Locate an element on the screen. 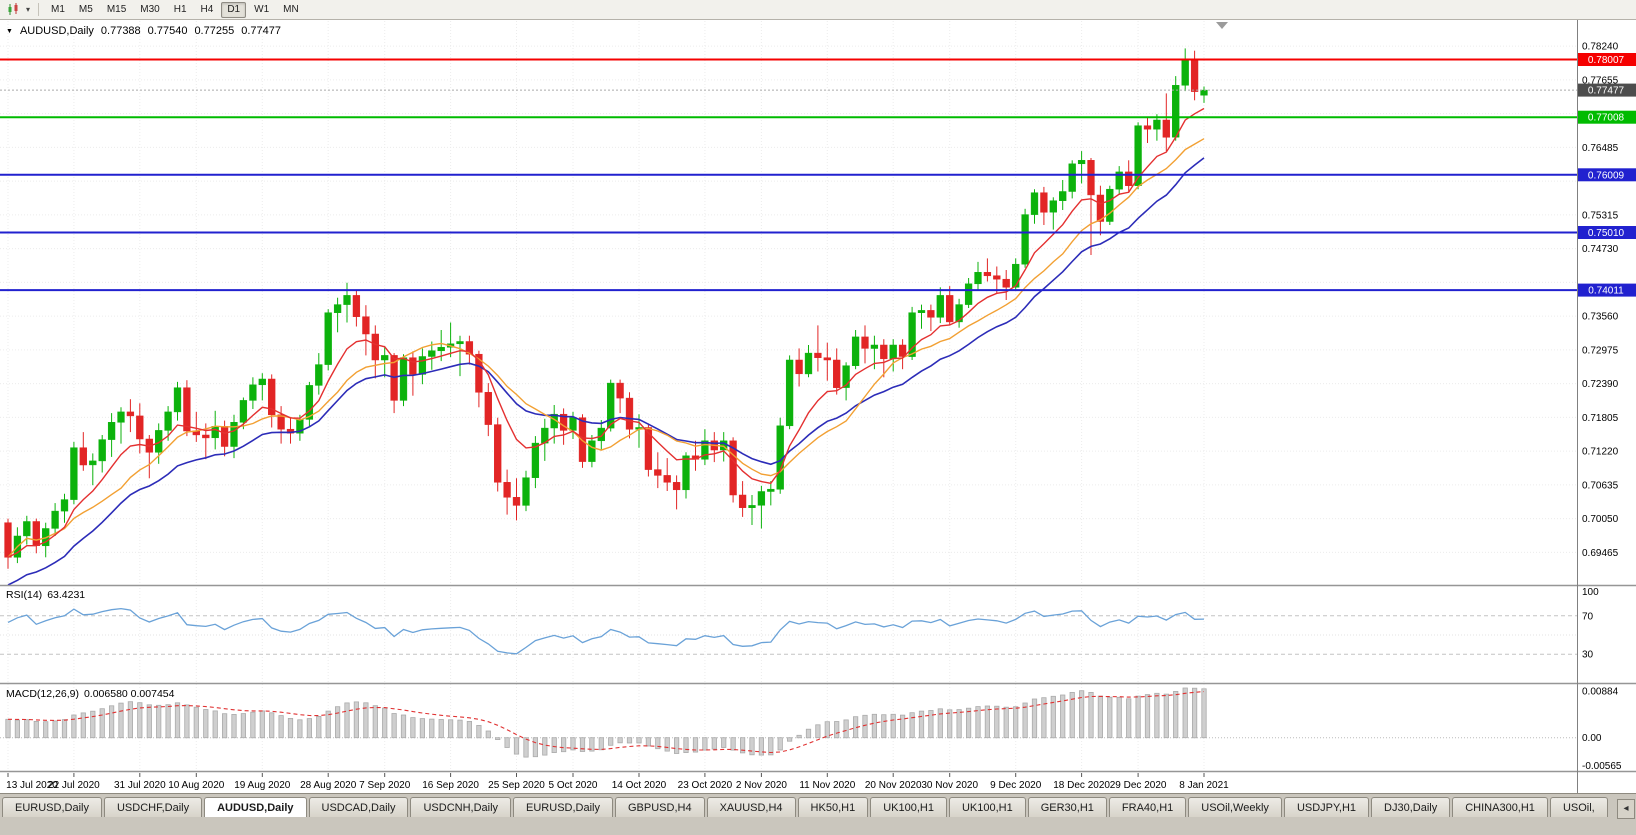 The image size is (1636, 835). svg-text: 2 Nov 2020 is located at coordinates (762, 785).